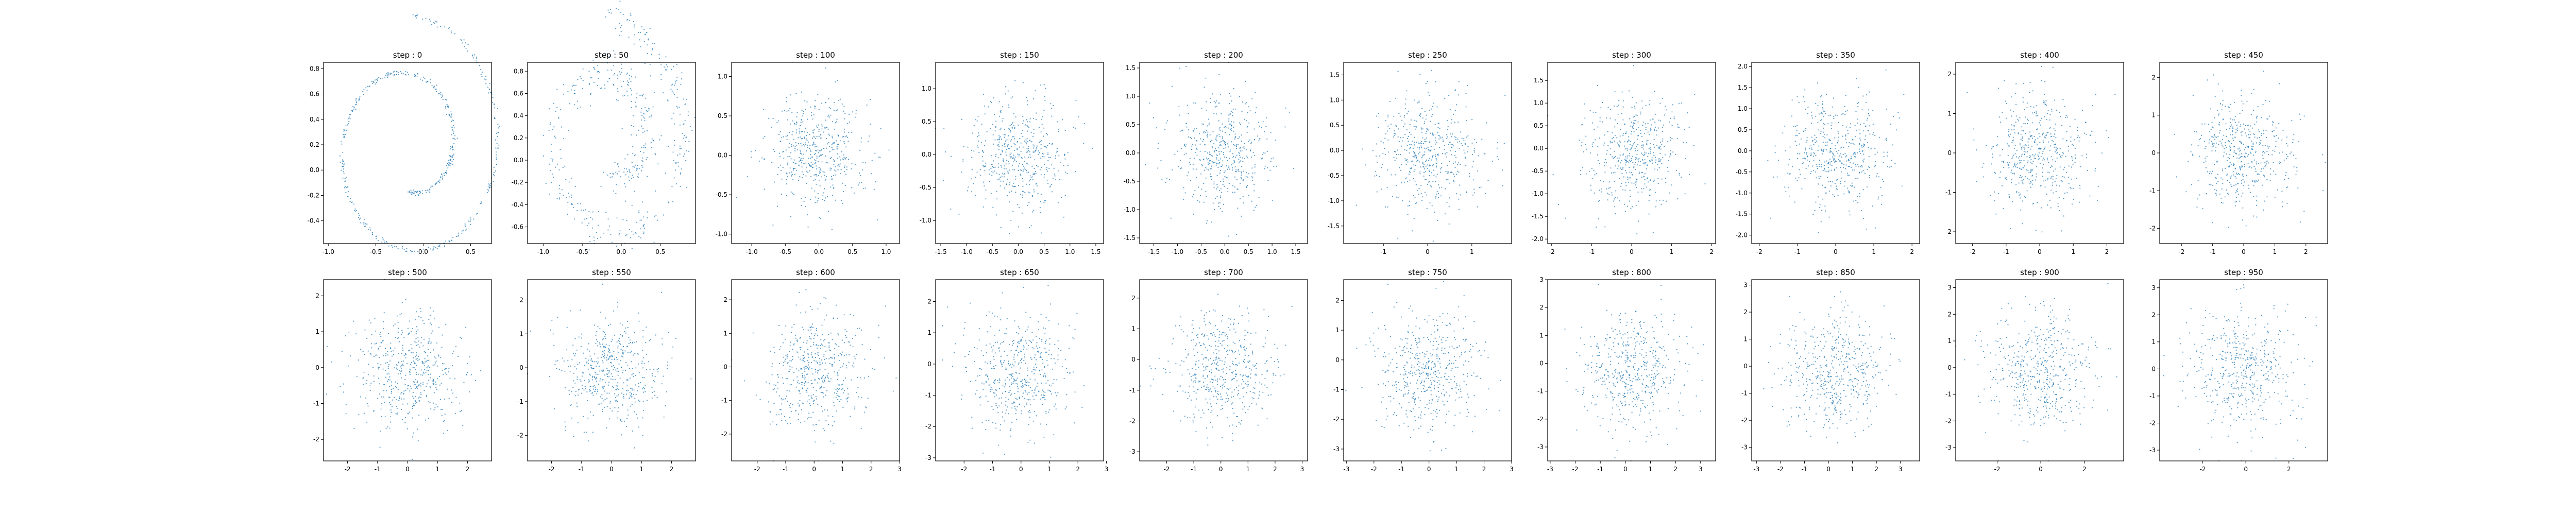  Describe the element at coordinates (582, 252) in the screenshot. I see `x-tick-label: -0.5` at that location.